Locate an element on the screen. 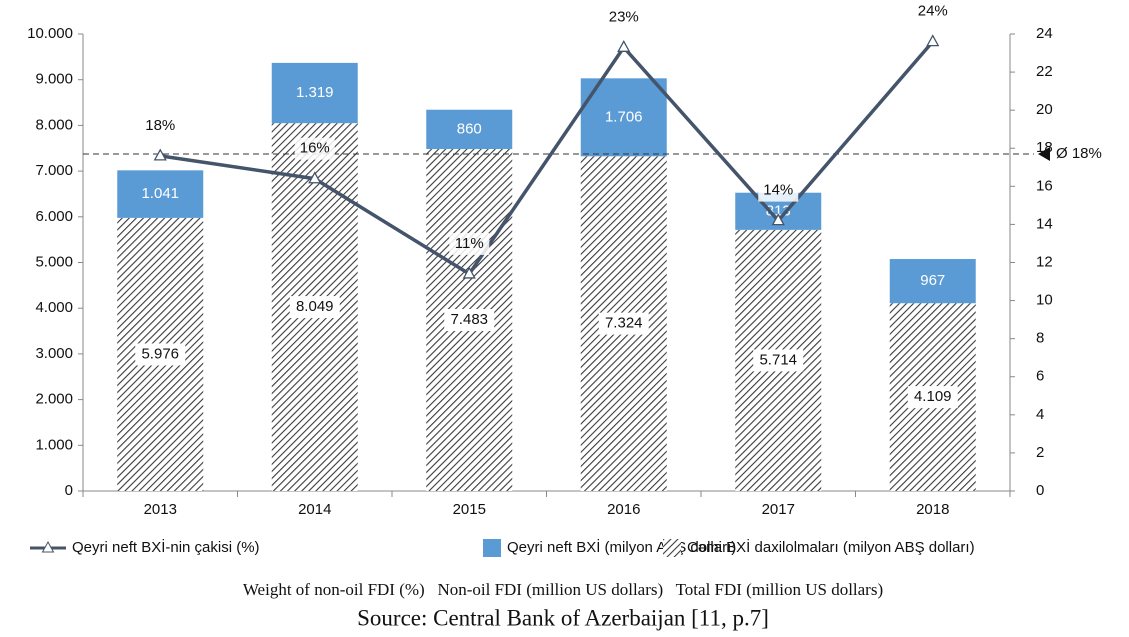  y-tick-label: 4.000 is located at coordinates (54, 307).